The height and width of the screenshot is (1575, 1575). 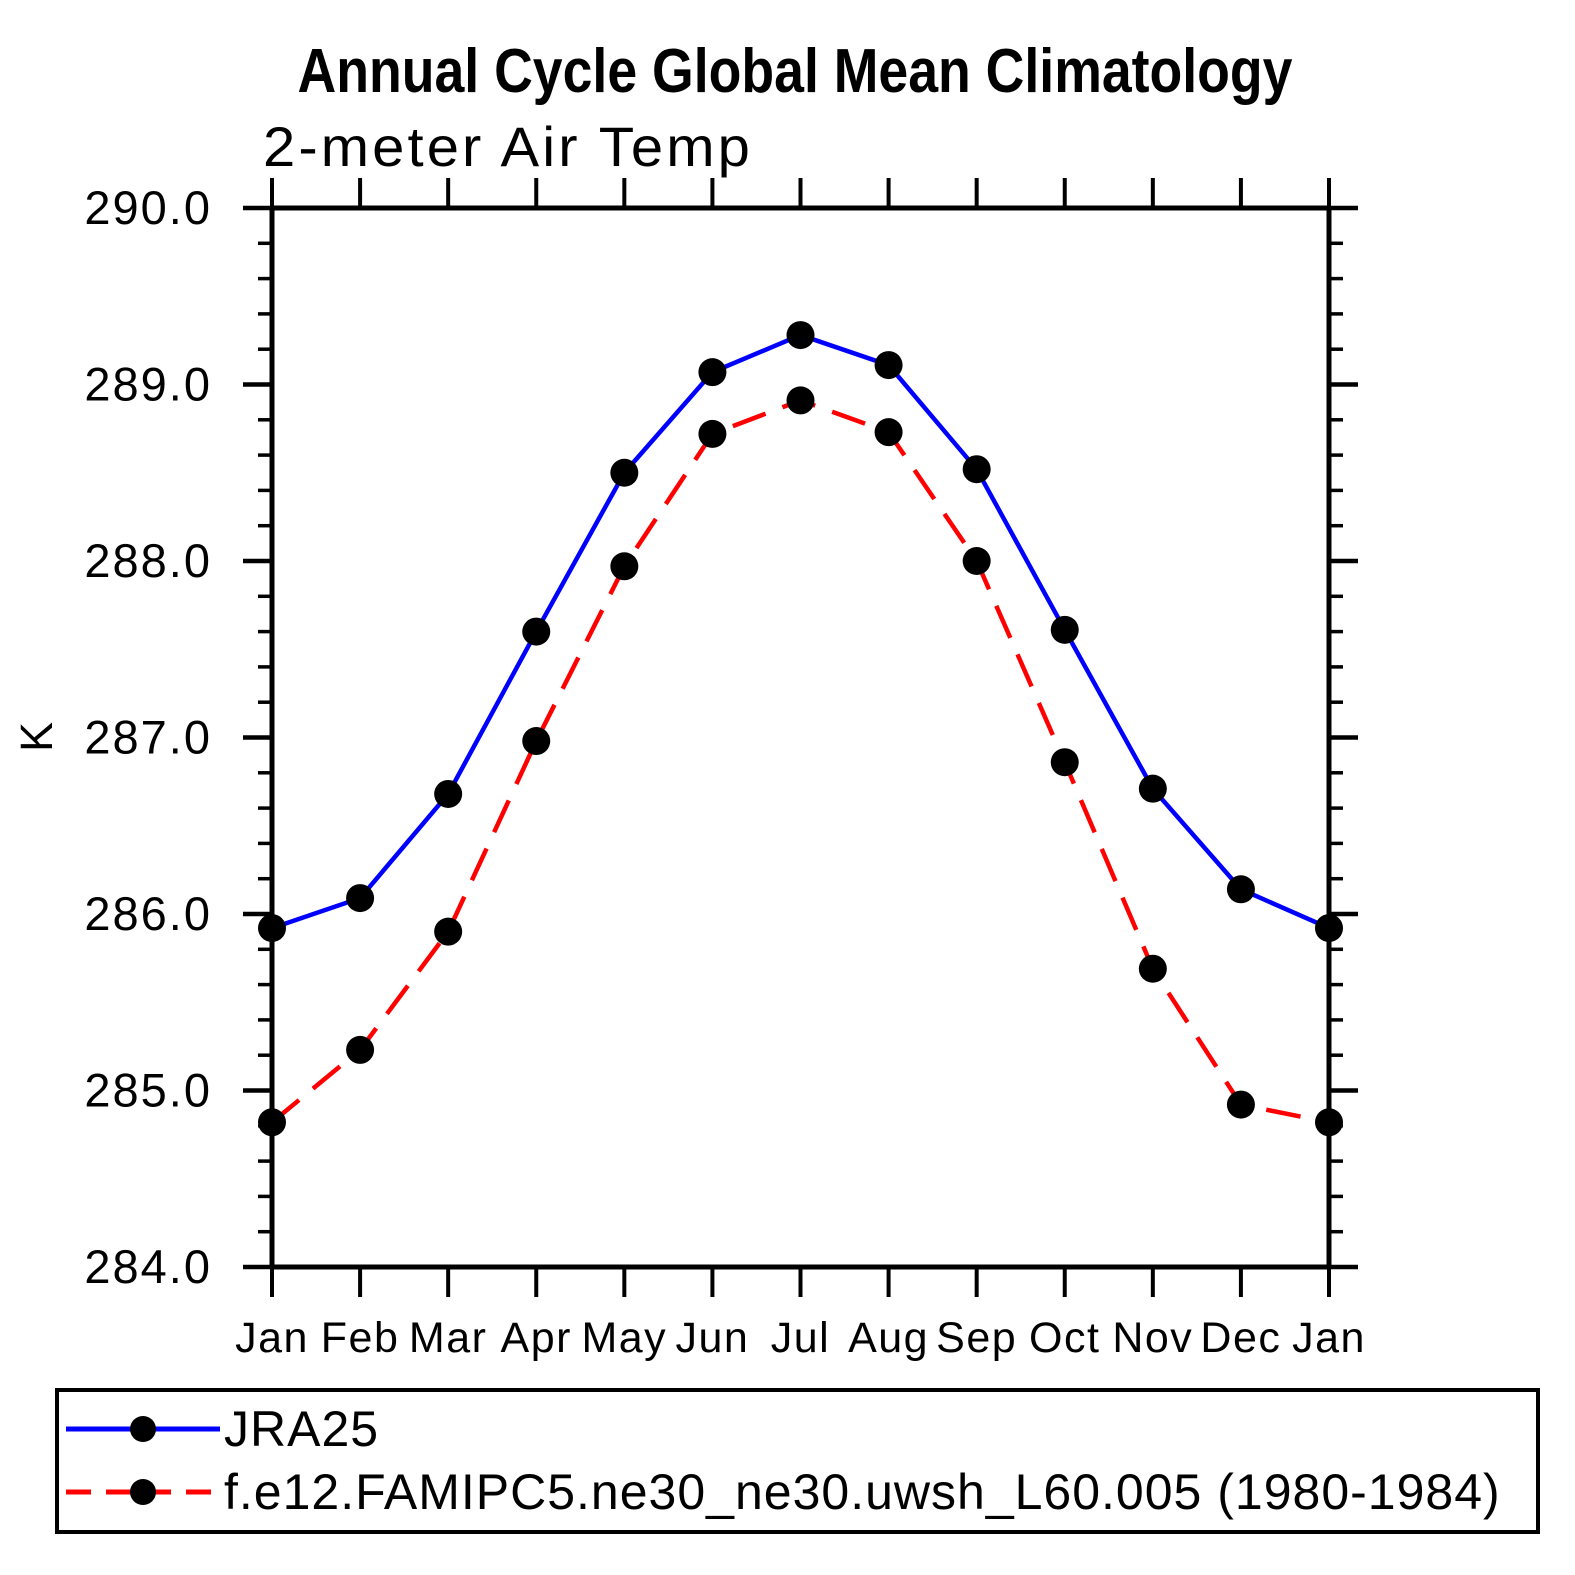 What do you see at coordinates (448, 1338) in the screenshot?
I see `x-tick-label: Mar` at bounding box center [448, 1338].